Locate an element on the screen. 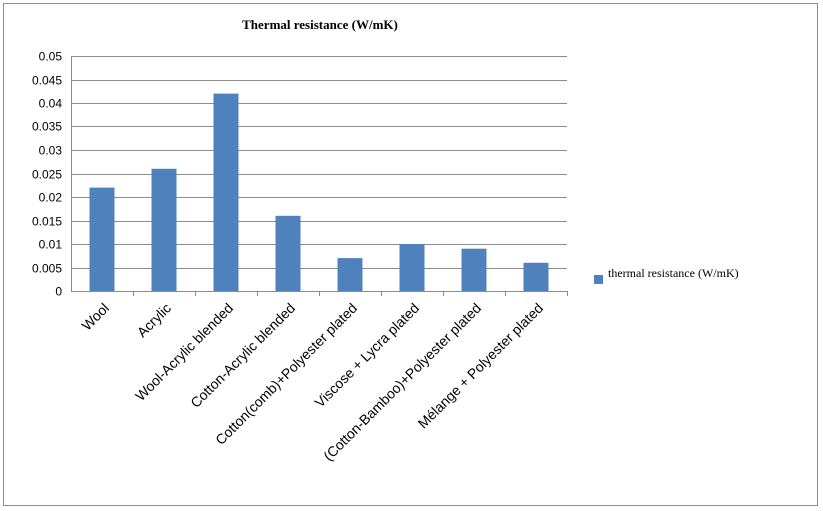  category-label: Mélange + Polyester plated is located at coordinates (481, 366).